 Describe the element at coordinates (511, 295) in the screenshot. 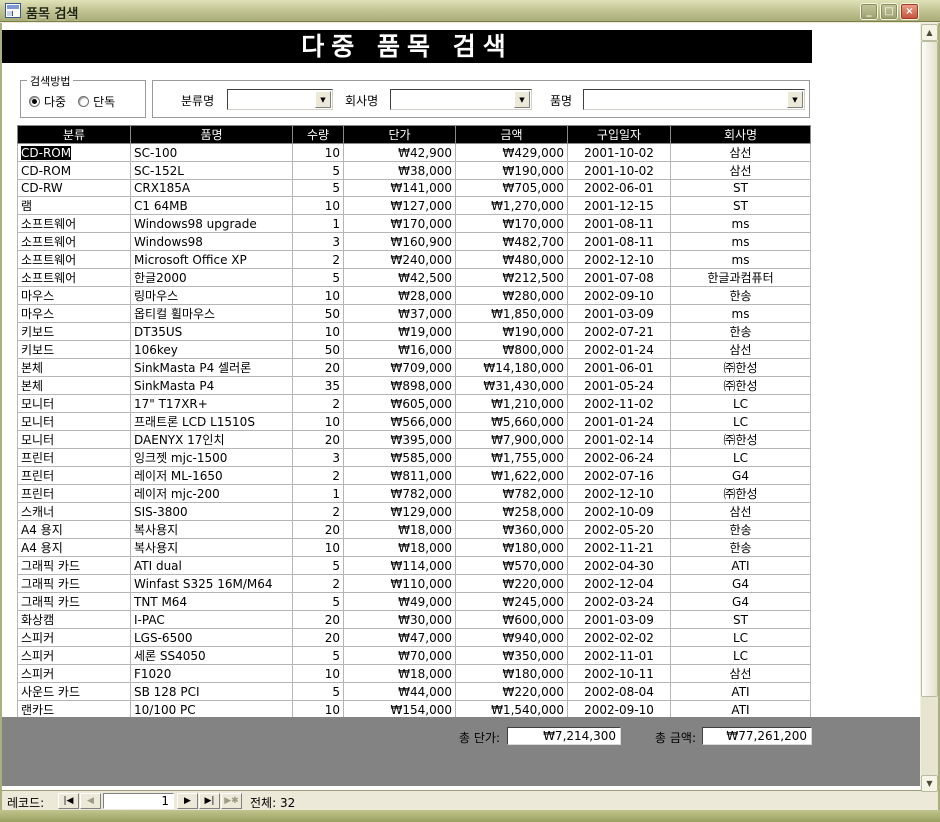

I see `table-cell: ₩280,000` at that location.